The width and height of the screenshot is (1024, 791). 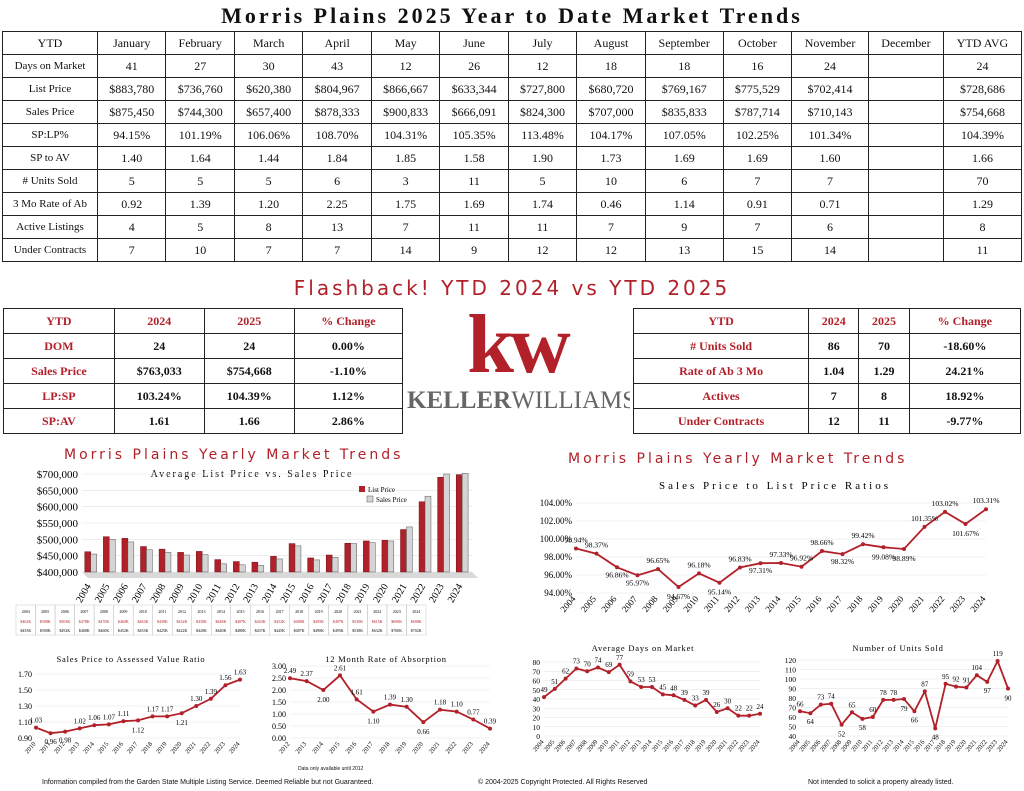 What do you see at coordinates (684, 250) in the screenshot?
I see `ytd-cell: 13` at bounding box center [684, 250].